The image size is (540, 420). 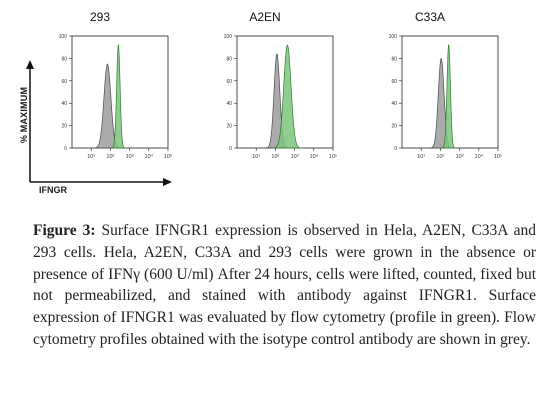 I want to click on histogram-a2en: 0 20 40 60 80 100 10¹ 10² 10³ 10⁴ 10⁵, so click(x=281, y=97).